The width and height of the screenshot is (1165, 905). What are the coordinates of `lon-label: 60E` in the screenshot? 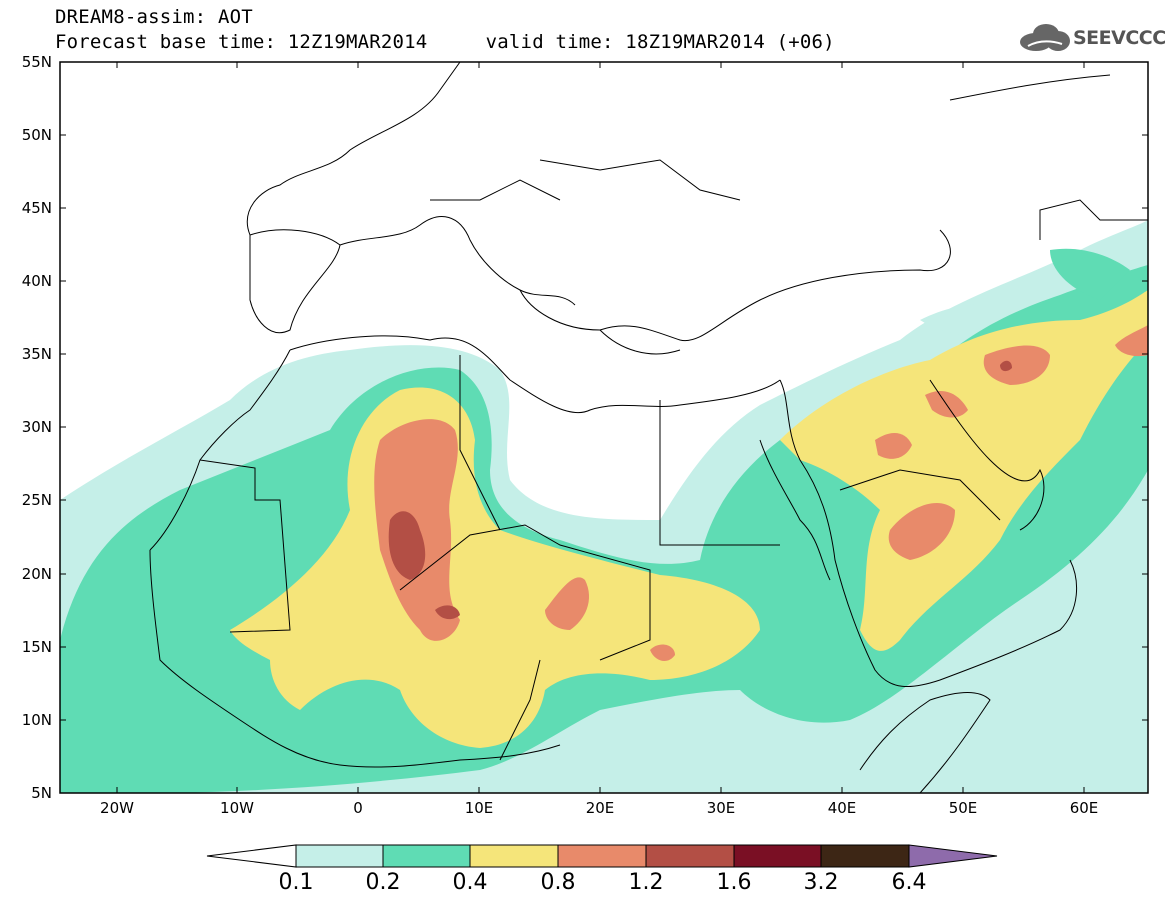 It's located at (1084, 808).